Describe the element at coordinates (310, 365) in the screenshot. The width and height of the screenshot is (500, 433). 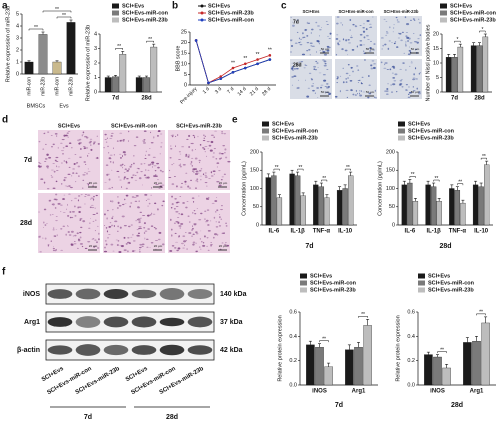
I see `bar` at that location.